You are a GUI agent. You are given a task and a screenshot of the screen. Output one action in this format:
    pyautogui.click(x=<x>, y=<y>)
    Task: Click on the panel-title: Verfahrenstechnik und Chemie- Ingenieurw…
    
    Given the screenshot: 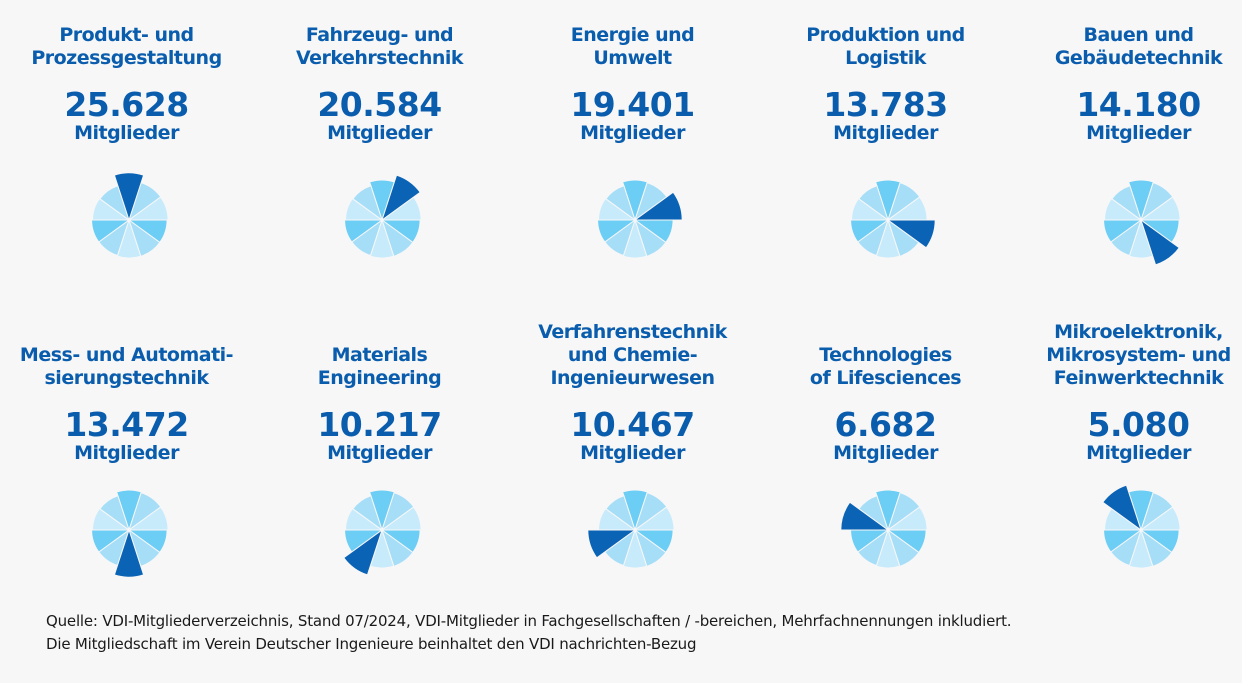 What is the action you would take?
    pyautogui.click(x=632, y=355)
    